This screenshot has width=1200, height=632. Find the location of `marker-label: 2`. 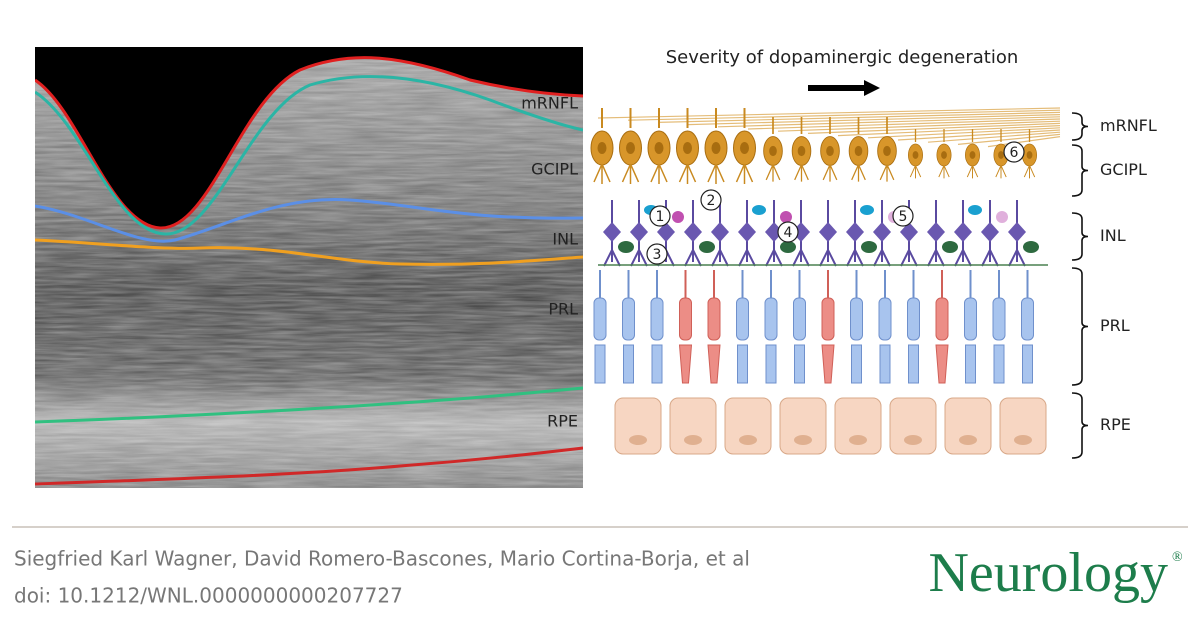

marker-label: 2 is located at coordinates (711, 201).